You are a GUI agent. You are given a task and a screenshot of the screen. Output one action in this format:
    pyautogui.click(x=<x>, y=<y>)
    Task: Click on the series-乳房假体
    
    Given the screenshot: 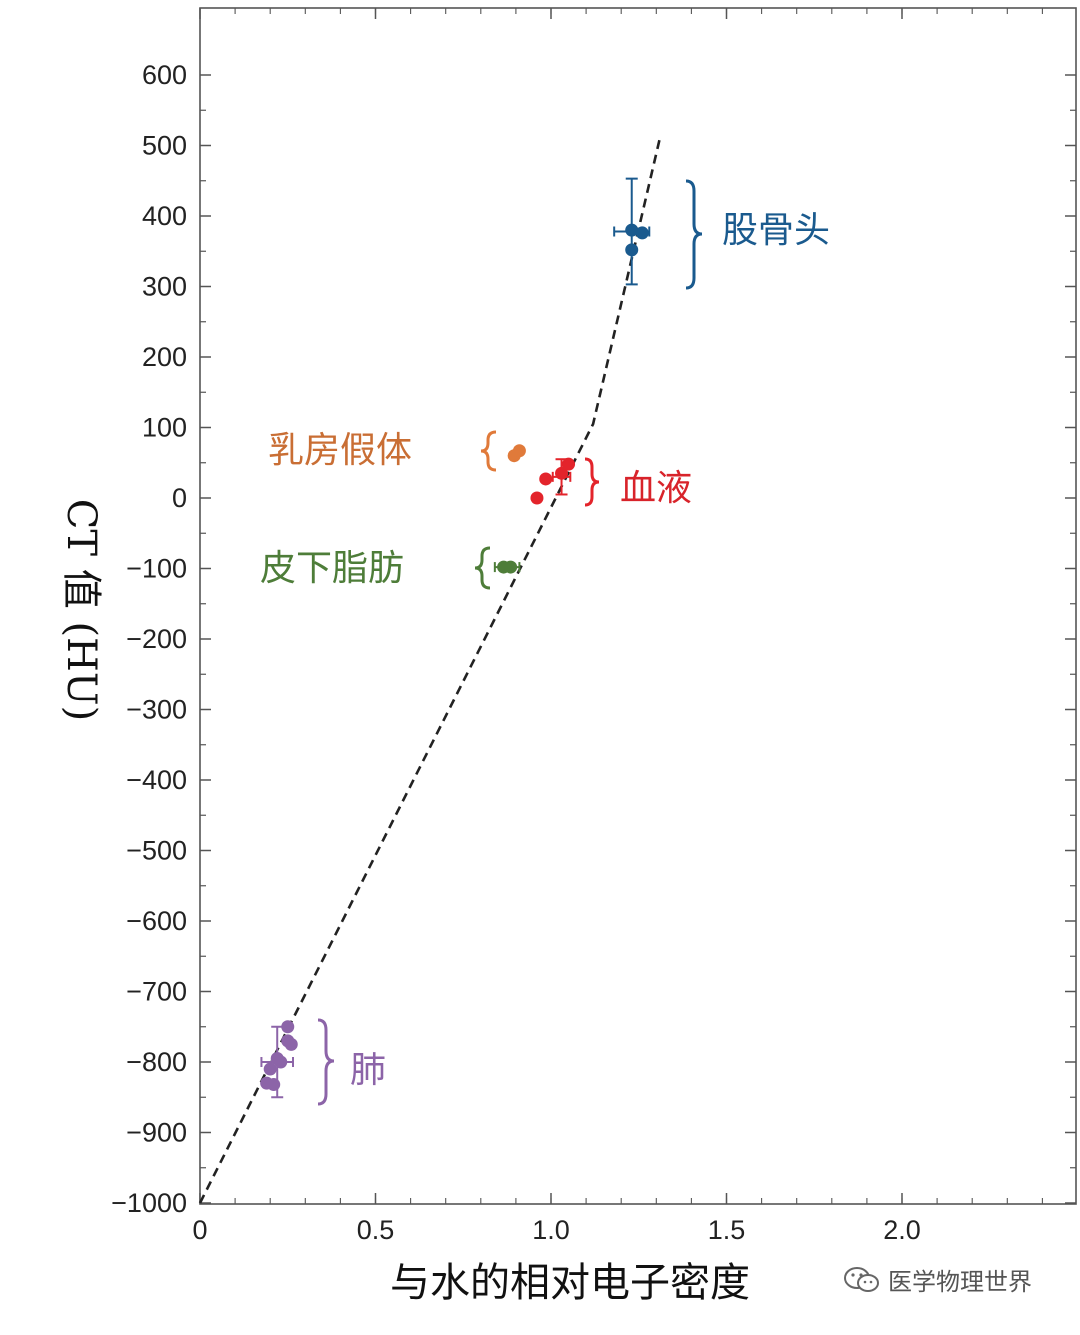 What is the action you would take?
    pyautogui.click(x=516, y=453)
    